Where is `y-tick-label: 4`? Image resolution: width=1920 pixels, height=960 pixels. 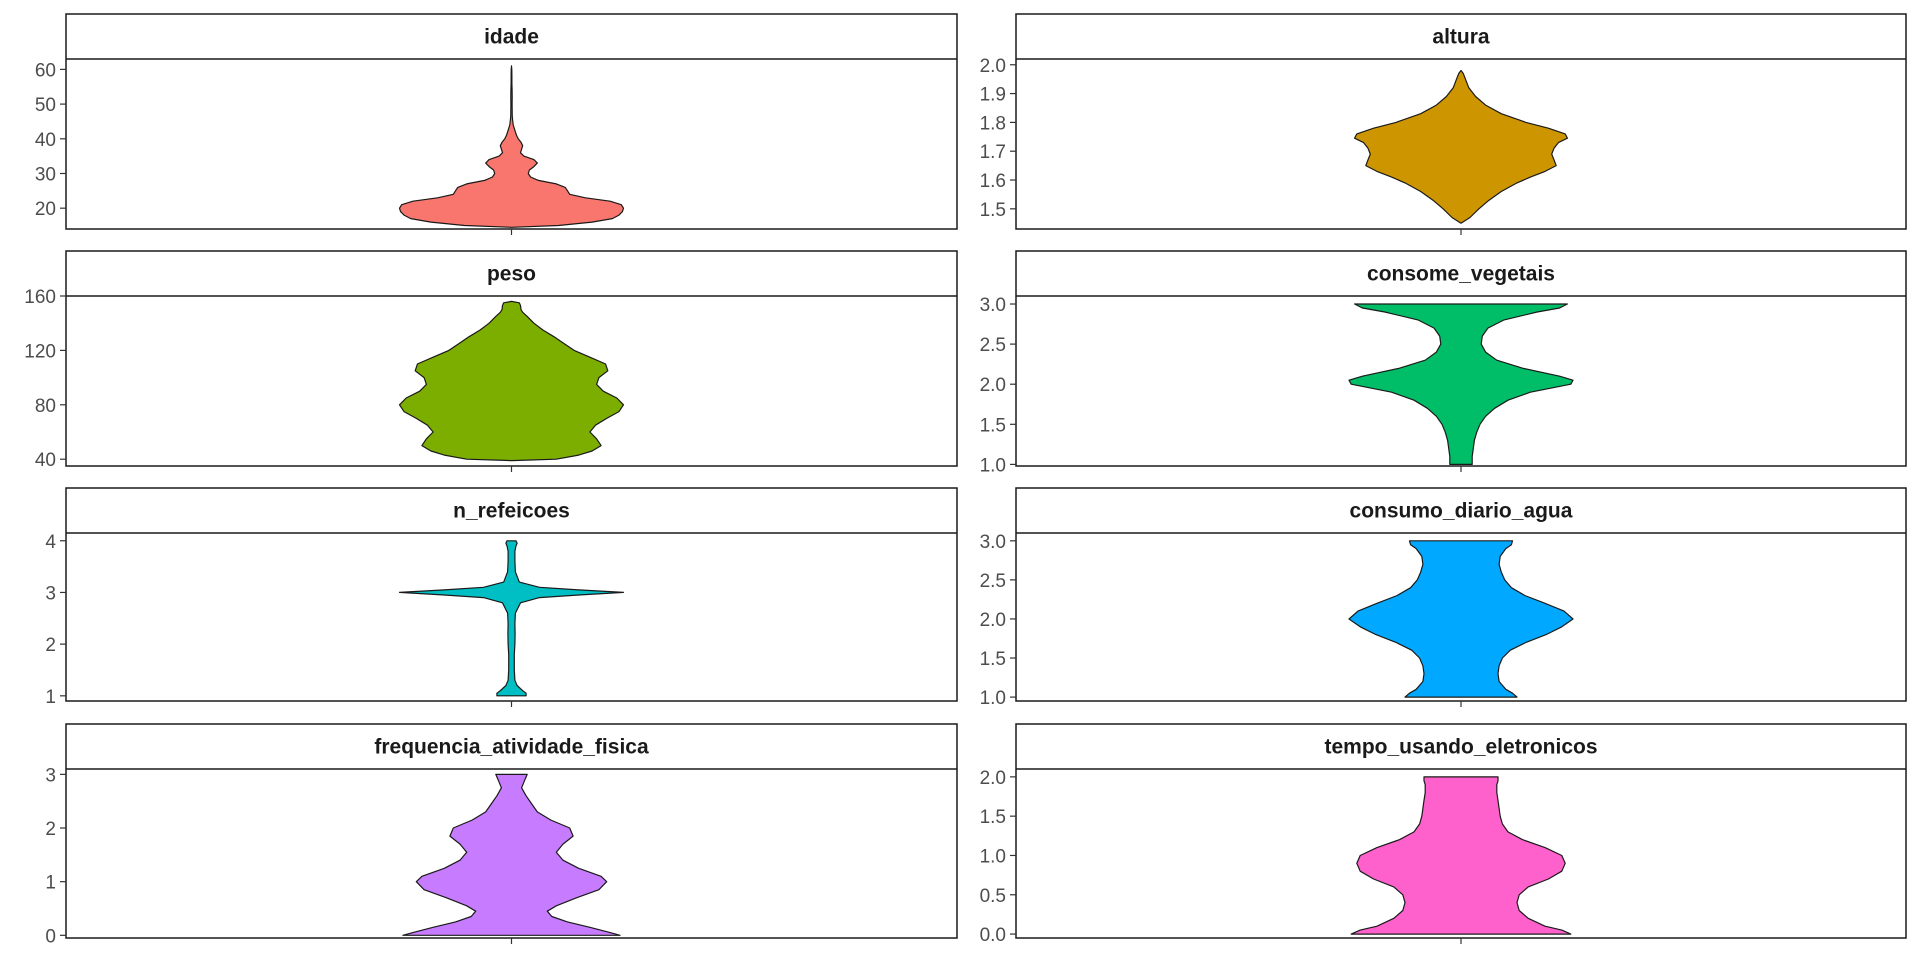 y-tick-label: 4 is located at coordinates (50, 542).